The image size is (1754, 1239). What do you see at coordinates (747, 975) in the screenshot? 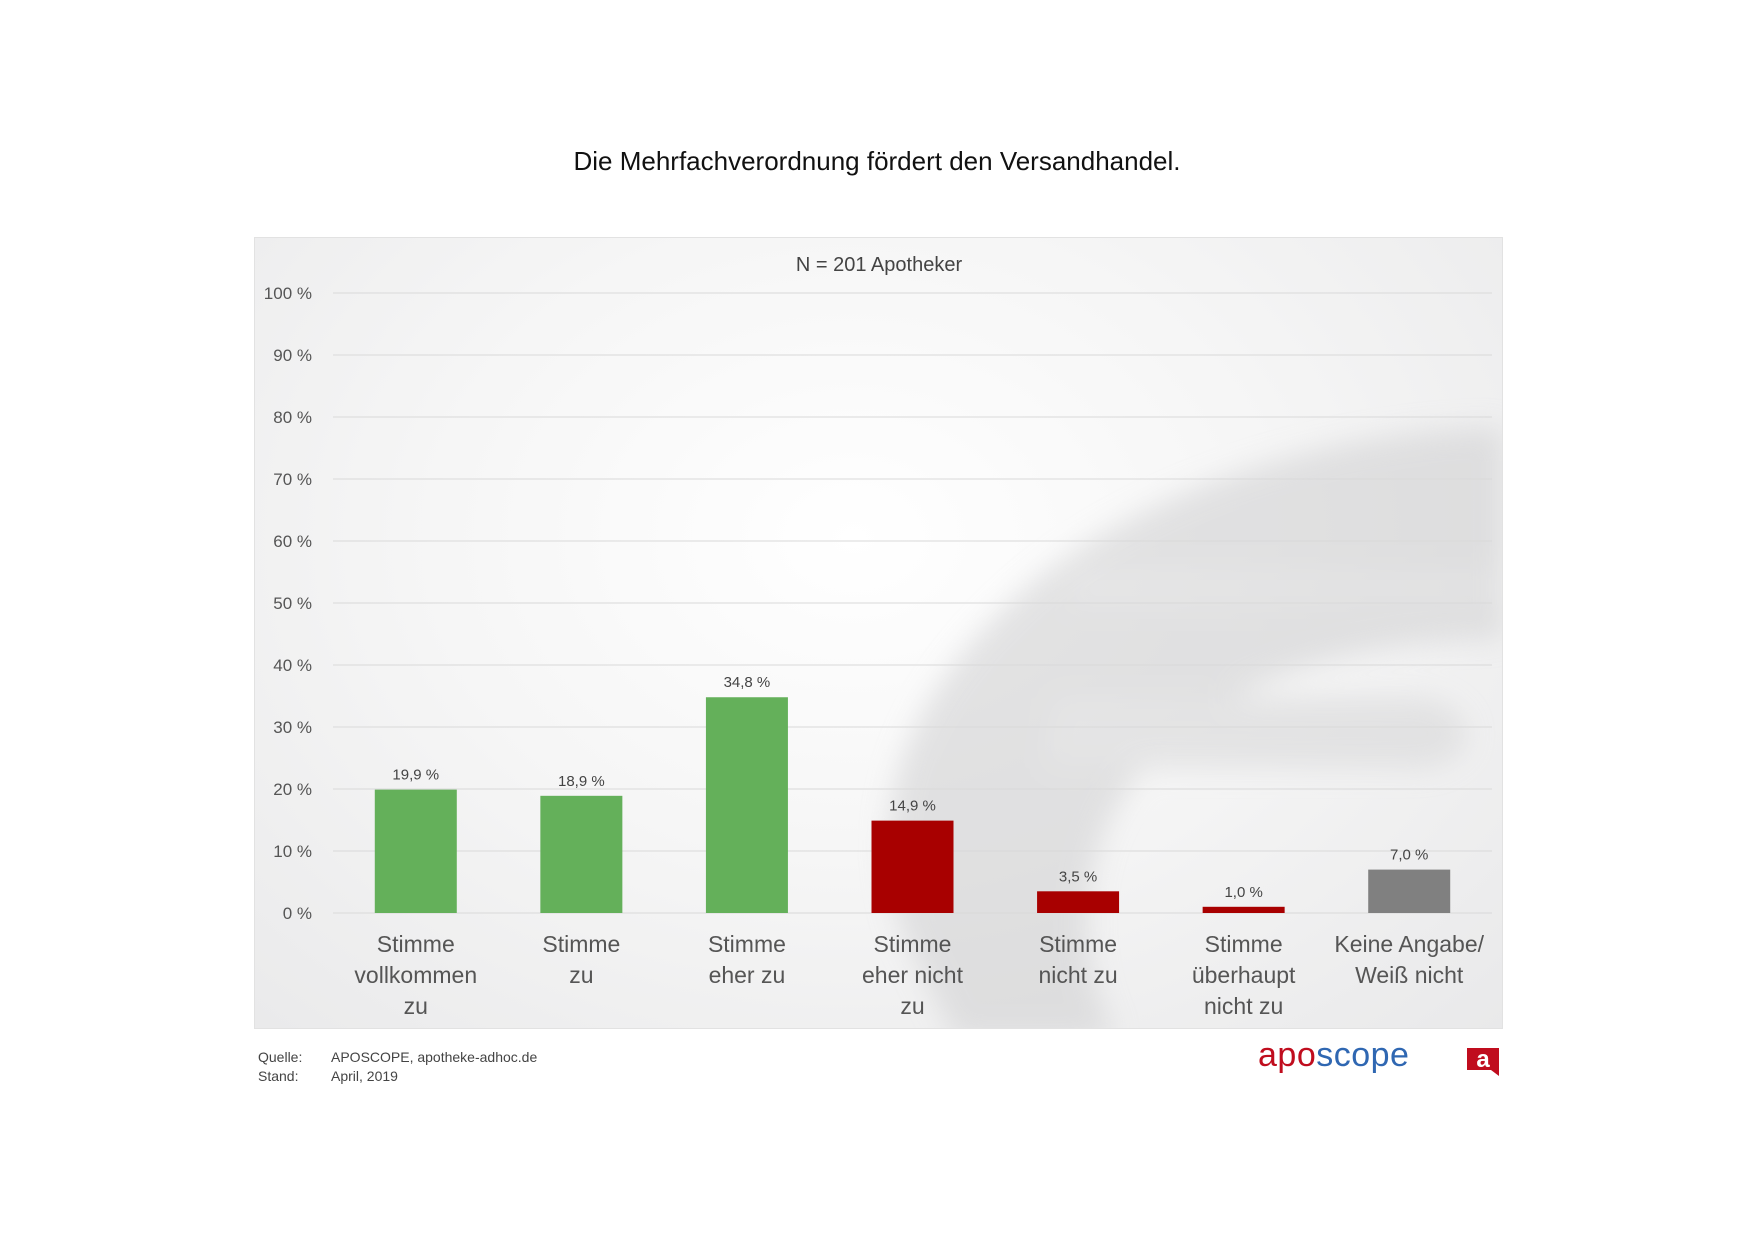
I see `x-tick-label: eher zu` at bounding box center [747, 975].